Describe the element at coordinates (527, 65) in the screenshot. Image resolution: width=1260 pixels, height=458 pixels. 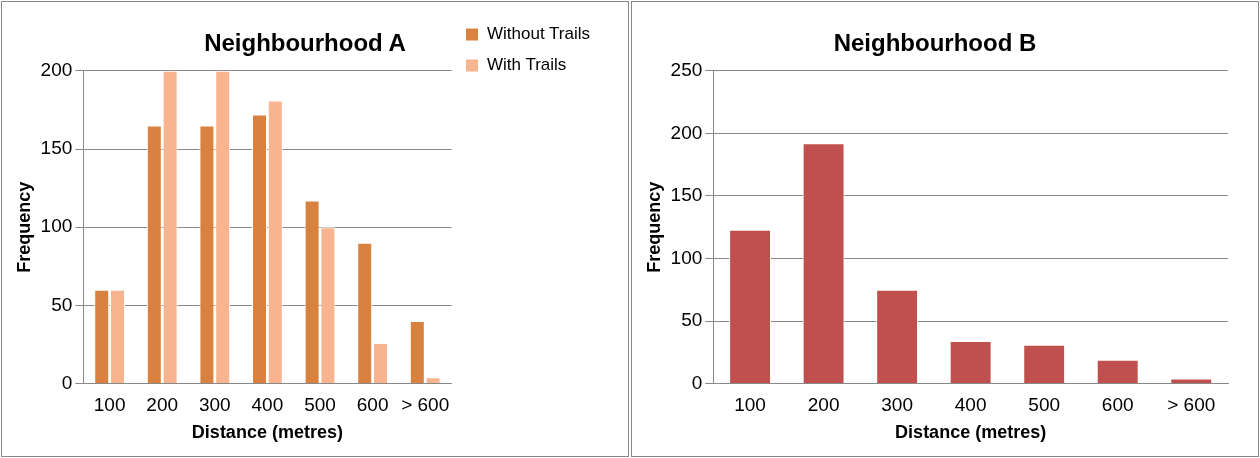
I see `legend-label: With Trails` at that location.